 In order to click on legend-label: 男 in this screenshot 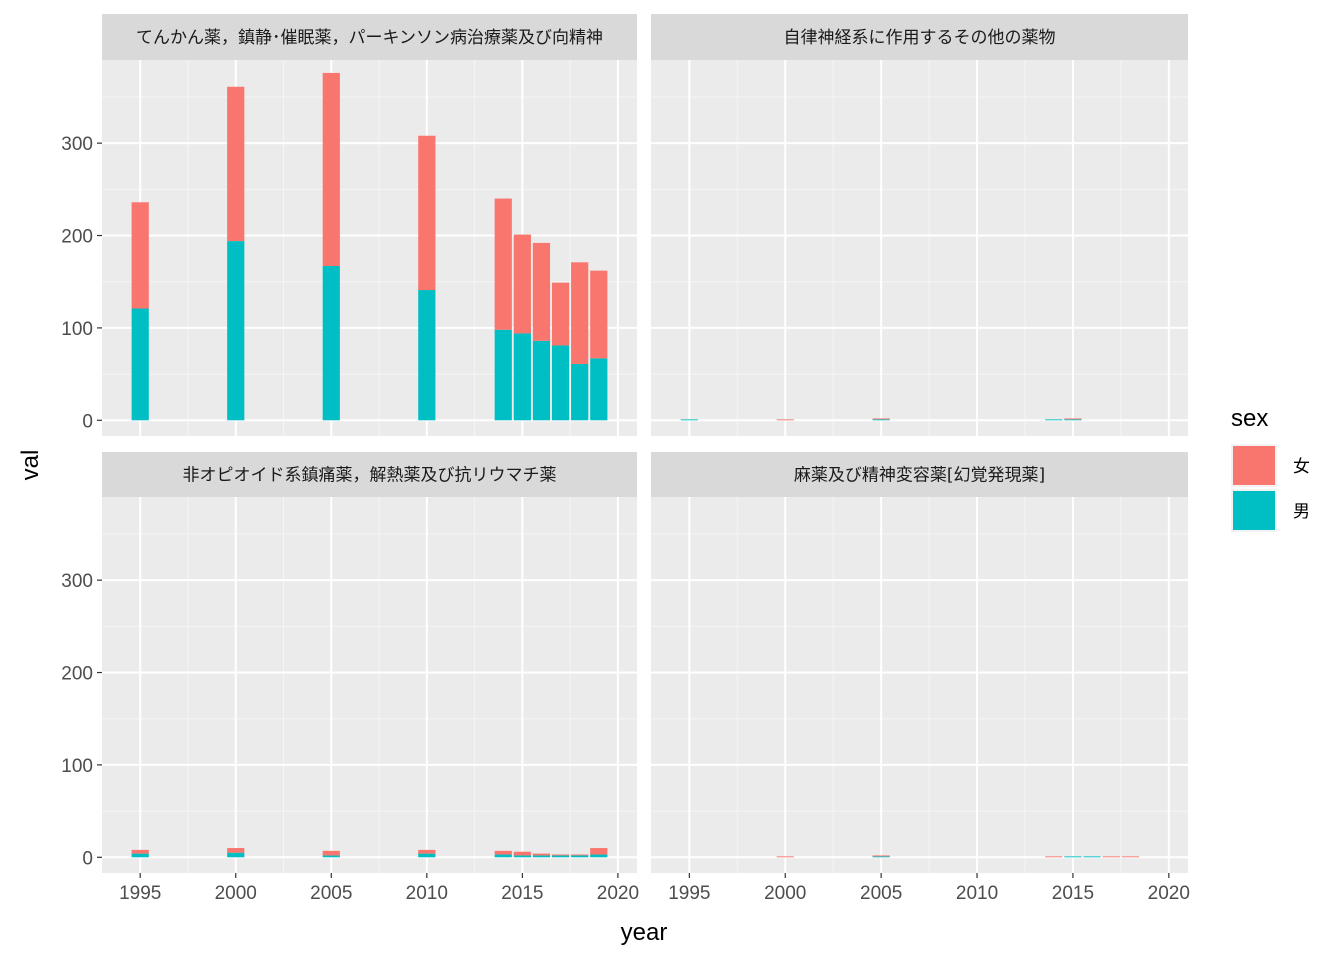, I will do `click(1301, 512)`.